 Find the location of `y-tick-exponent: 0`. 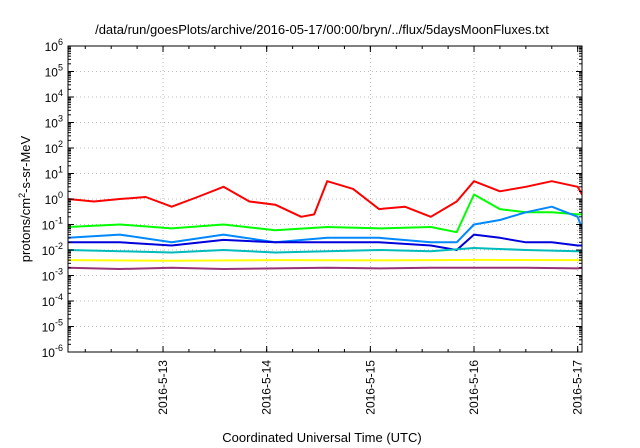

y-tick-exponent: 0 is located at coordinates (60, 195).